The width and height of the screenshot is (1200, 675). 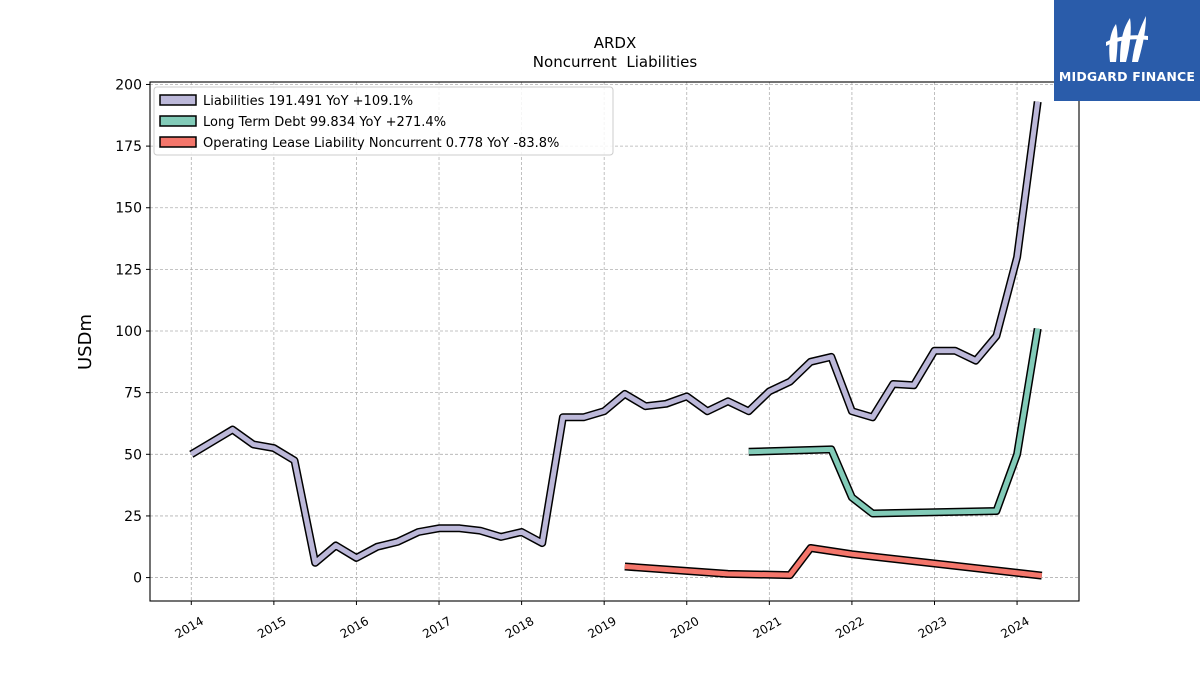 What do you see at coordinates (308, 101) in the screenshot?
I see `legend-label-0: Liabilities 191.491 YoY +109.1%` at bounding box center [308, 101].